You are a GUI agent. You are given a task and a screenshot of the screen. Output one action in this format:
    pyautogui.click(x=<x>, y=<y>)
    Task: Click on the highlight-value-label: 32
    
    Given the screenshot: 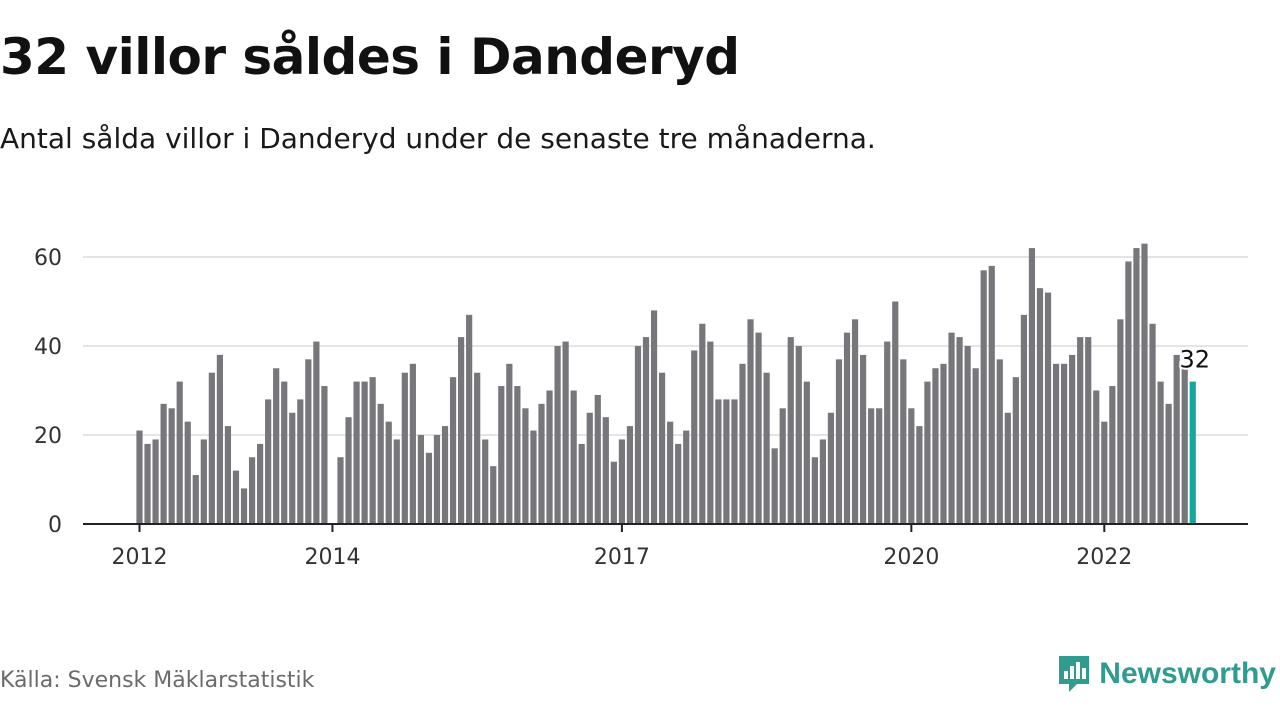 What is the action you would take?
    pyautogui.click(x=1194, y=360)
    